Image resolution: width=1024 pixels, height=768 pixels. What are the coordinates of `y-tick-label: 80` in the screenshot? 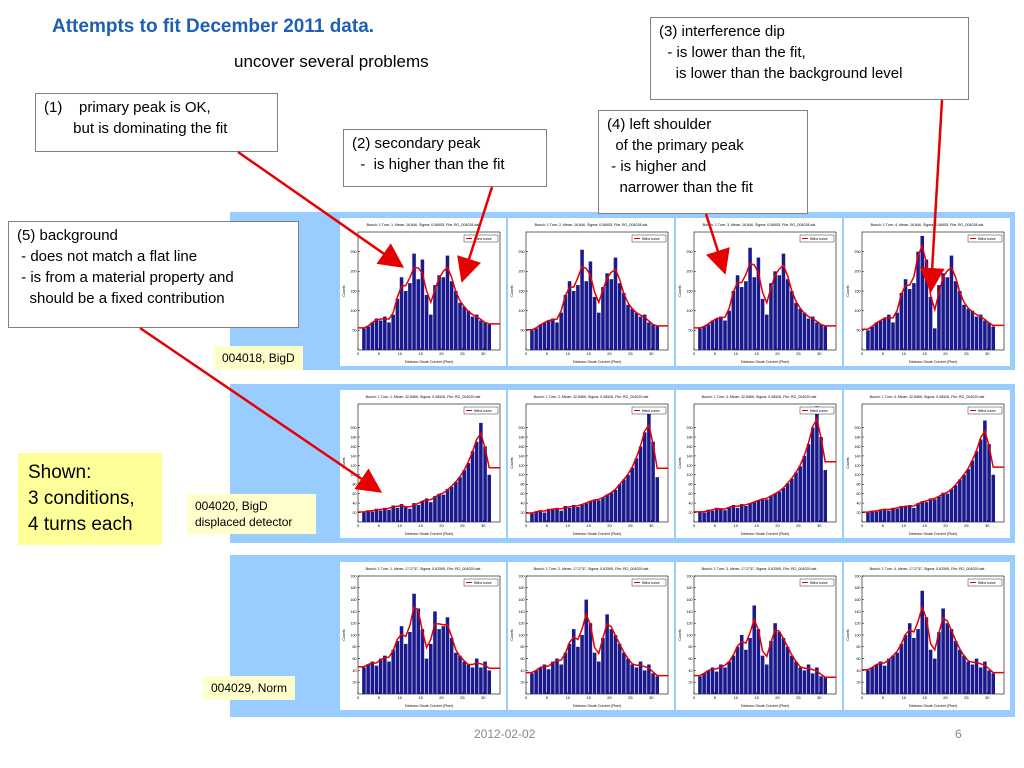 It's located at (355, 485).